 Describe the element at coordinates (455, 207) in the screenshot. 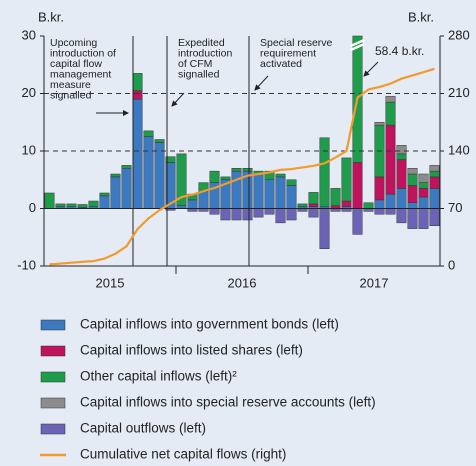

I see `y2-tick-label: 70` at that location.